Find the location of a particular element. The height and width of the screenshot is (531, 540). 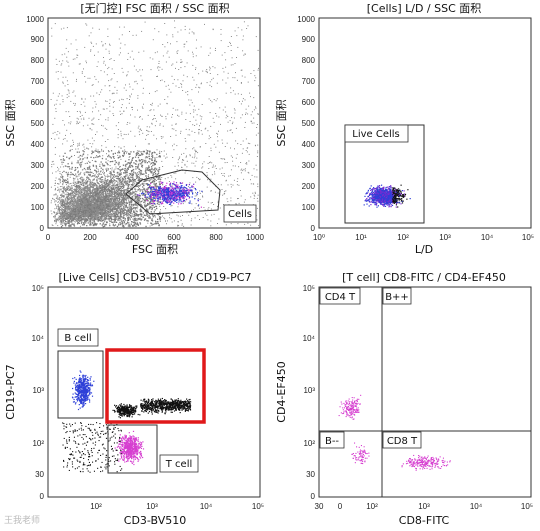

x-tick-label: 30 is located at coordinates (319, 506).